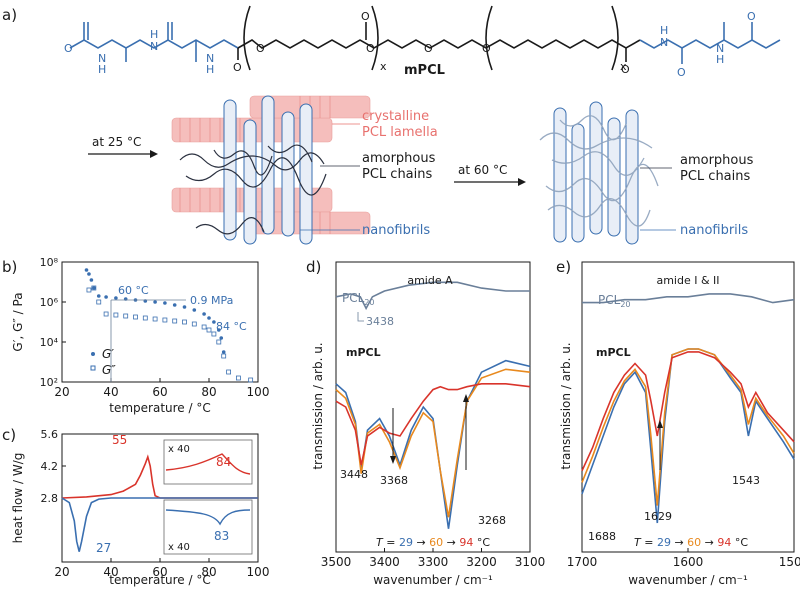 Image resolution: width=800 pixels, height=592 pixels. What do you see at coordinates (49, 342) in the screenshot?
I see `y-tick-label: 10⁴` at bounding box center [49, 342].